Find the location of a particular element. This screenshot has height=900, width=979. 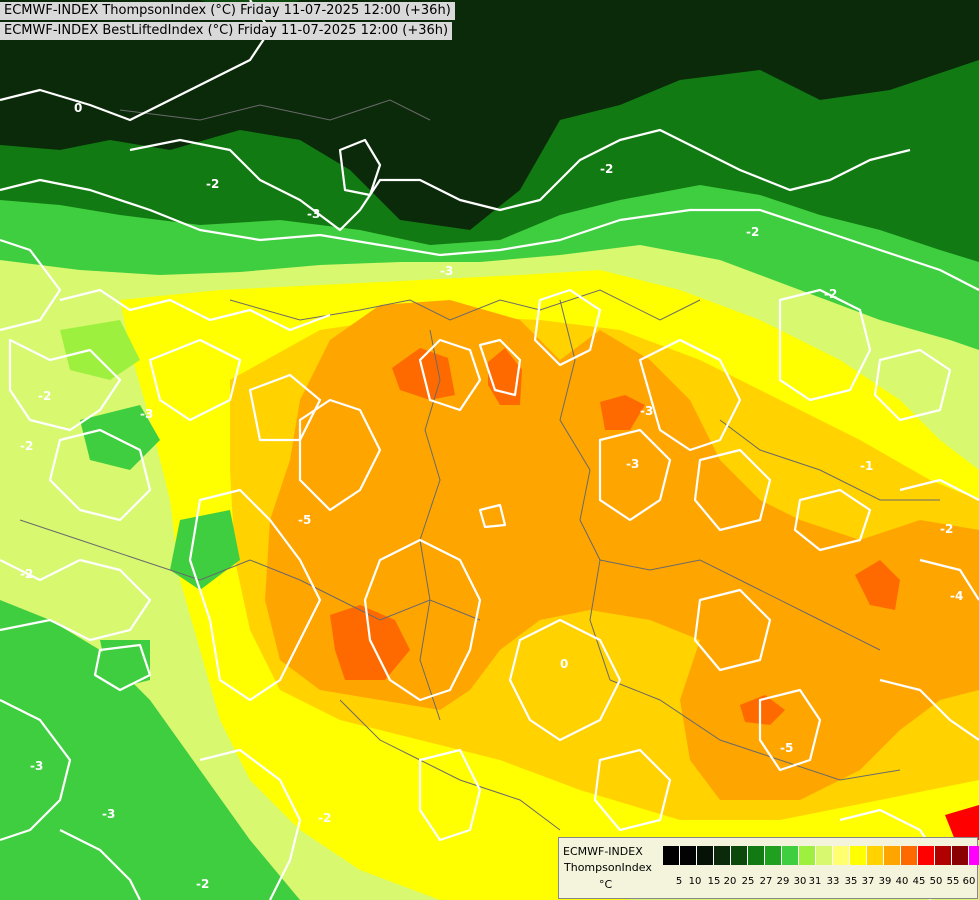

legend-tick-label: 50 is located at coordinates (936, 881).